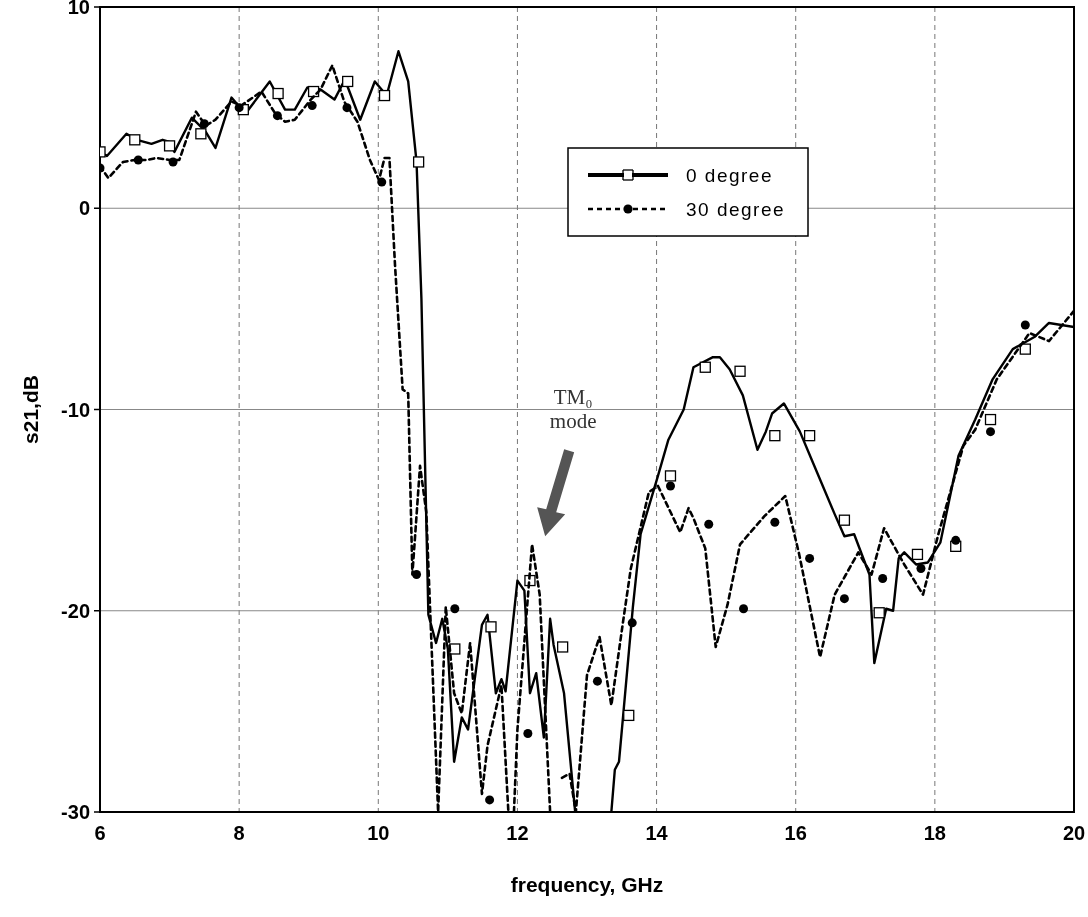 This screenshot has height=917, width=1088. What do you see at coordinates (30, 409) in the screenshot?
I see `y-axis-title: s21,dB` at bounding box center [30, 409].